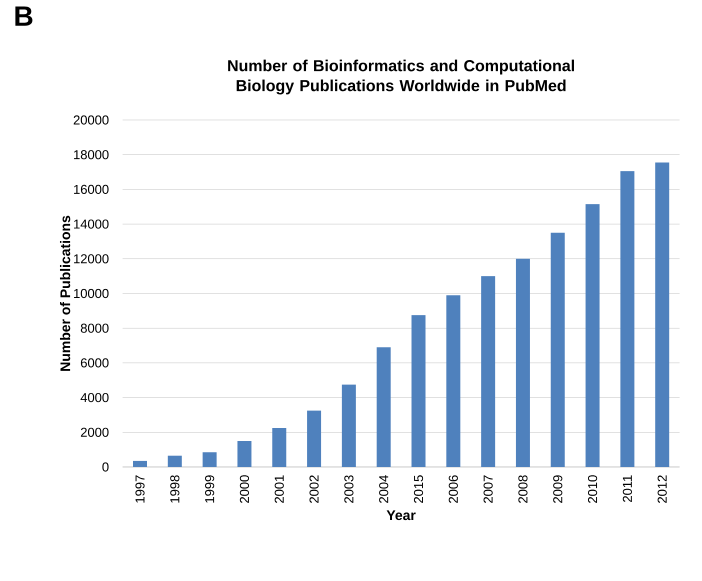 The height and width of the screenshot is (581, 702). Describe the element at coordinates (453, 489) in the screenshot. I see `x-tick-label: 2006` at that location.